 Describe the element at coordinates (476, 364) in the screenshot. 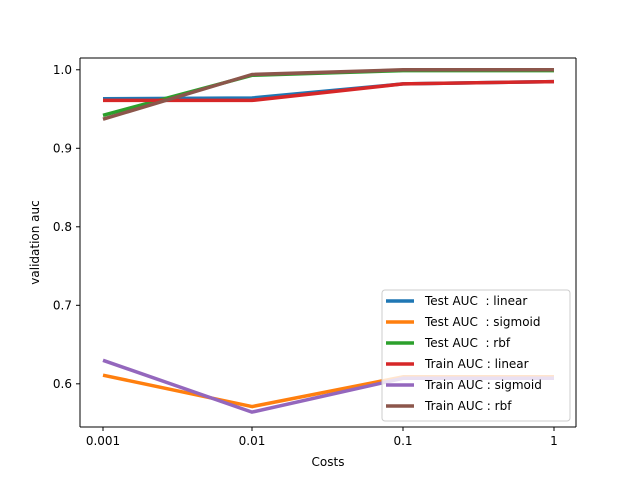

I see `legend-label: Train AUC : linear` at that location.